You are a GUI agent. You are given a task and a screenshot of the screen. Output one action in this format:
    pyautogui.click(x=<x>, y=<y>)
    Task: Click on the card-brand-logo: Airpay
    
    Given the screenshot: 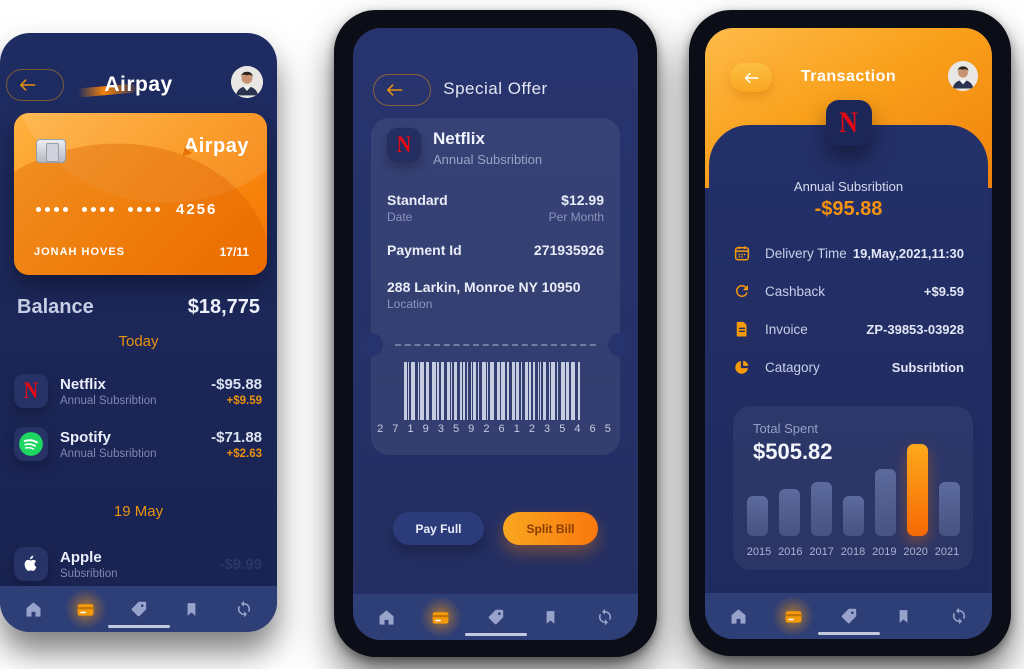 What is the action you would take?
    pyautogui.click(x=214, y=146)
    